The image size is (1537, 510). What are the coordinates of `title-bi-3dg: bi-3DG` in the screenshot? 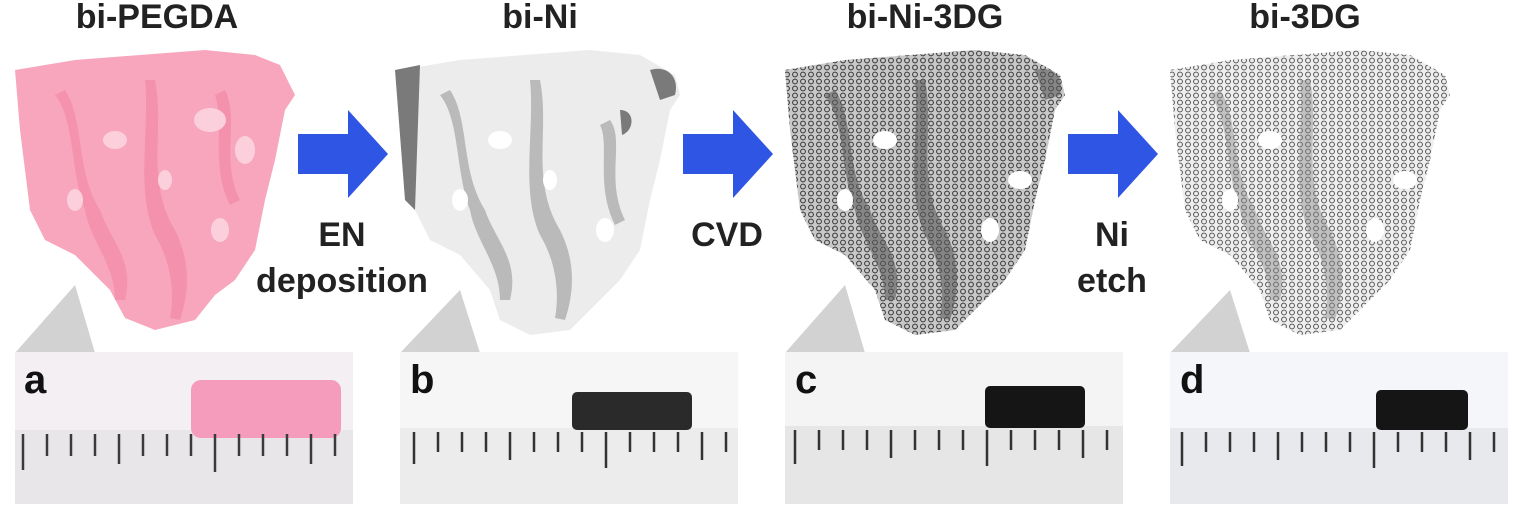 It's located at (1305, 18).